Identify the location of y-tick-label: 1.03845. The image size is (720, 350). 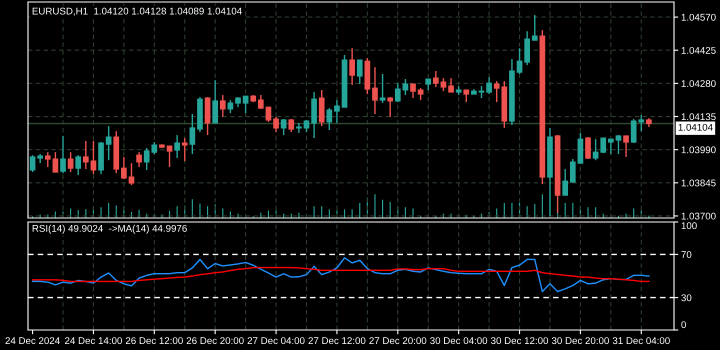
(699, 183).